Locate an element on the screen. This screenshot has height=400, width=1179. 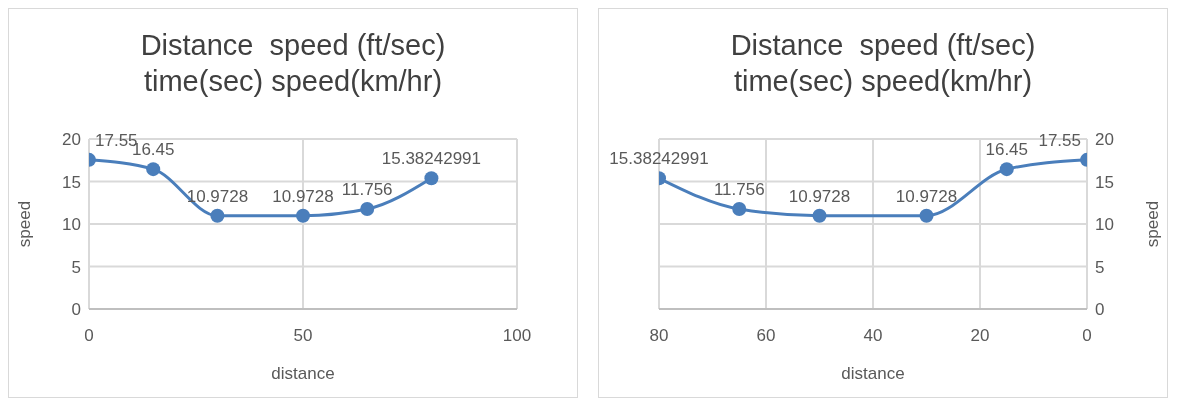
y2-tick-label: 15 is located at coordinates (1104, 182).